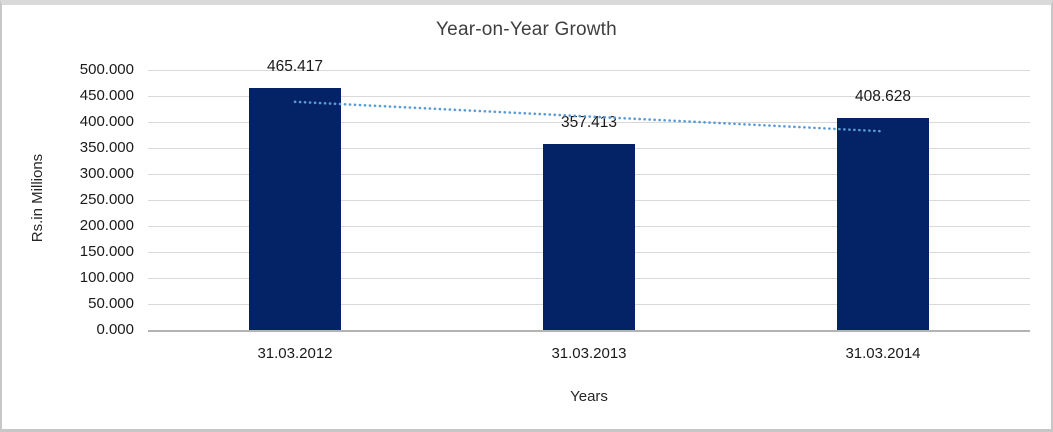  Describe the element at coordinates (106, 173) in the screenshot. I see `y-tick-label: 300.000` at that location.